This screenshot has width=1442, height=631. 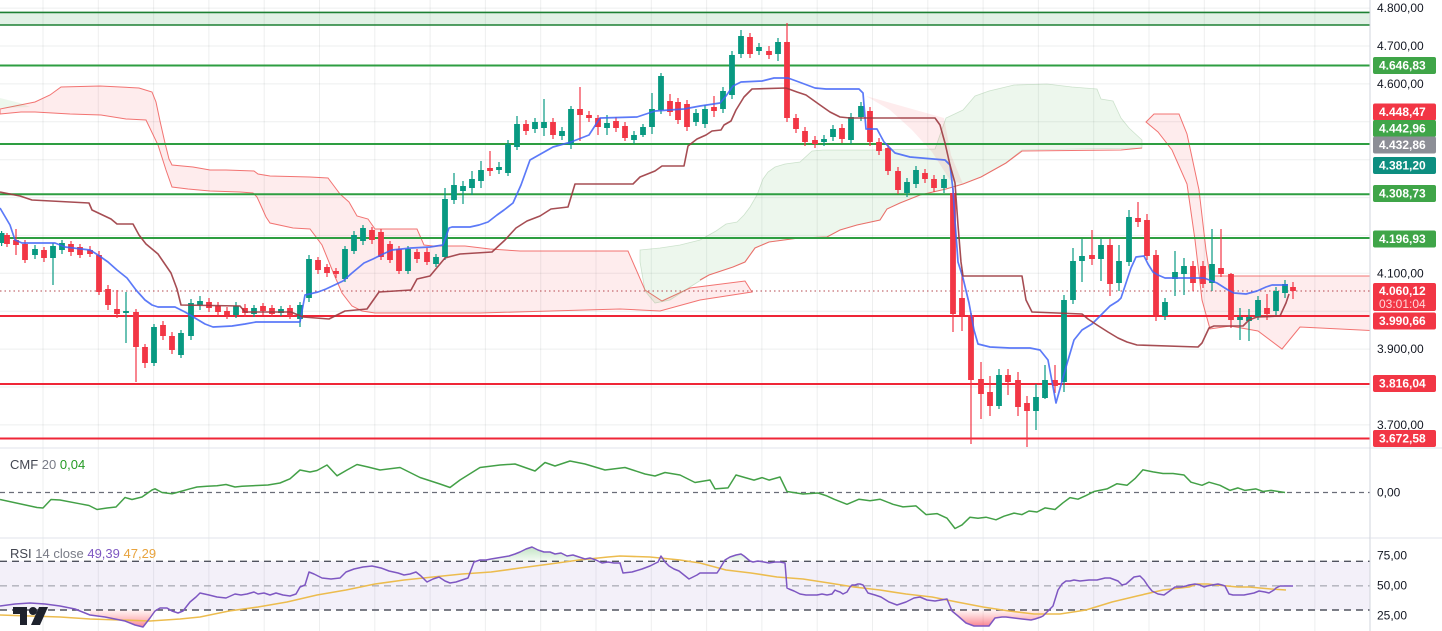 What do you see at coordinates (1402, 439) in the screenshot?
I see `svg-text: 3.672,58` at bounding box center [1402, 439].